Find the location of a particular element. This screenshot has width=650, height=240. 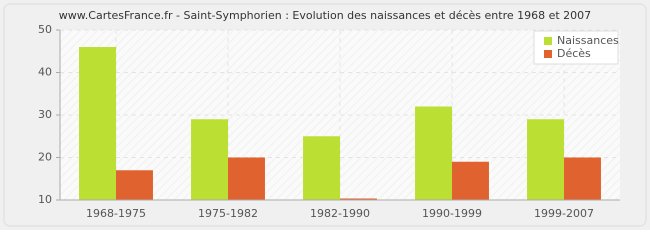

x-tick-label: 1982-1990 is located at coordinates (340, 213).